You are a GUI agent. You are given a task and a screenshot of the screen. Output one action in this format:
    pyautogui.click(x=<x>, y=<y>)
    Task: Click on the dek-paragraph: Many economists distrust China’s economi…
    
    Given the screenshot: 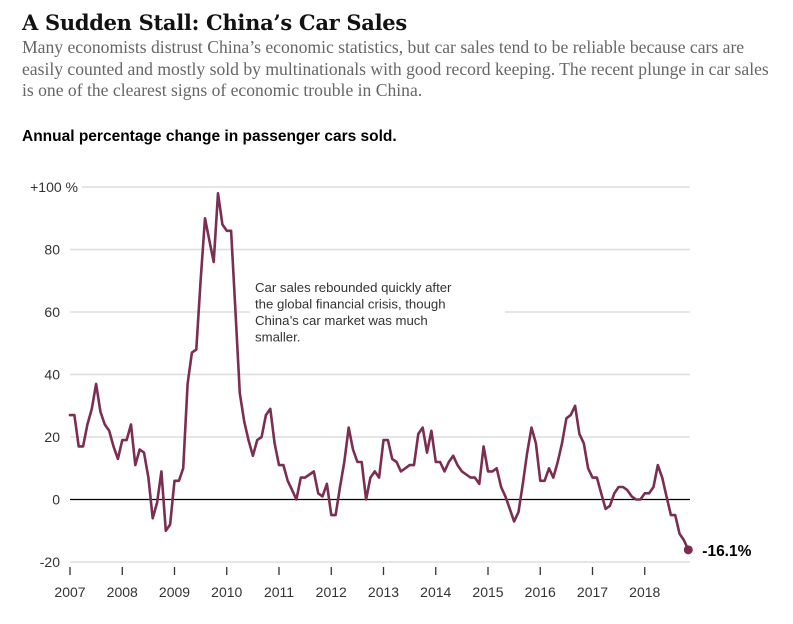 What is the action you would take?
    pyautogui.click(x=395, y=68)
    